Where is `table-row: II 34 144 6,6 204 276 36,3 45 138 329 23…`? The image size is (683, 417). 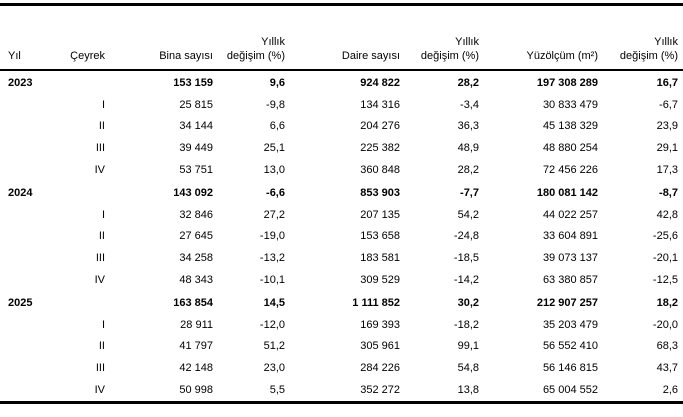 table-row: II 34 144 6,6 204 276 36,3 45 138 329 23… is located at coordinates (341, 127).